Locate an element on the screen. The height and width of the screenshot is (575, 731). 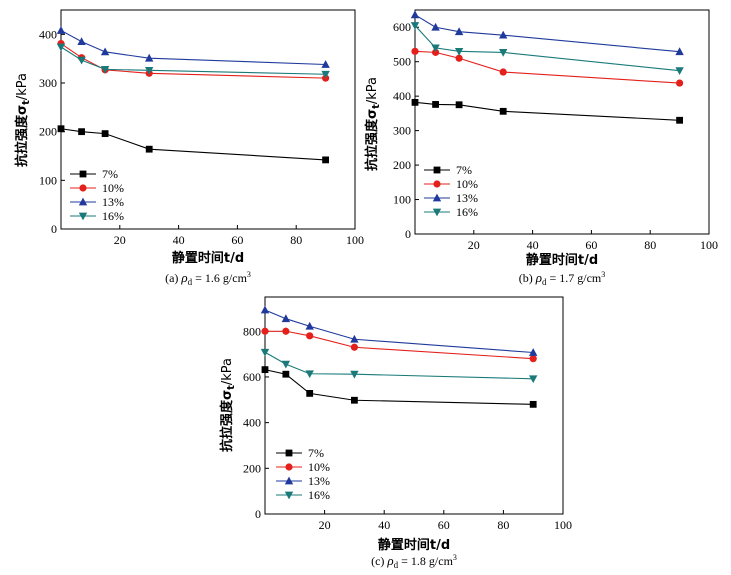
panel-caption: (a) ρd = 1.6 g/cm3 is located at coordinates (208, 278).